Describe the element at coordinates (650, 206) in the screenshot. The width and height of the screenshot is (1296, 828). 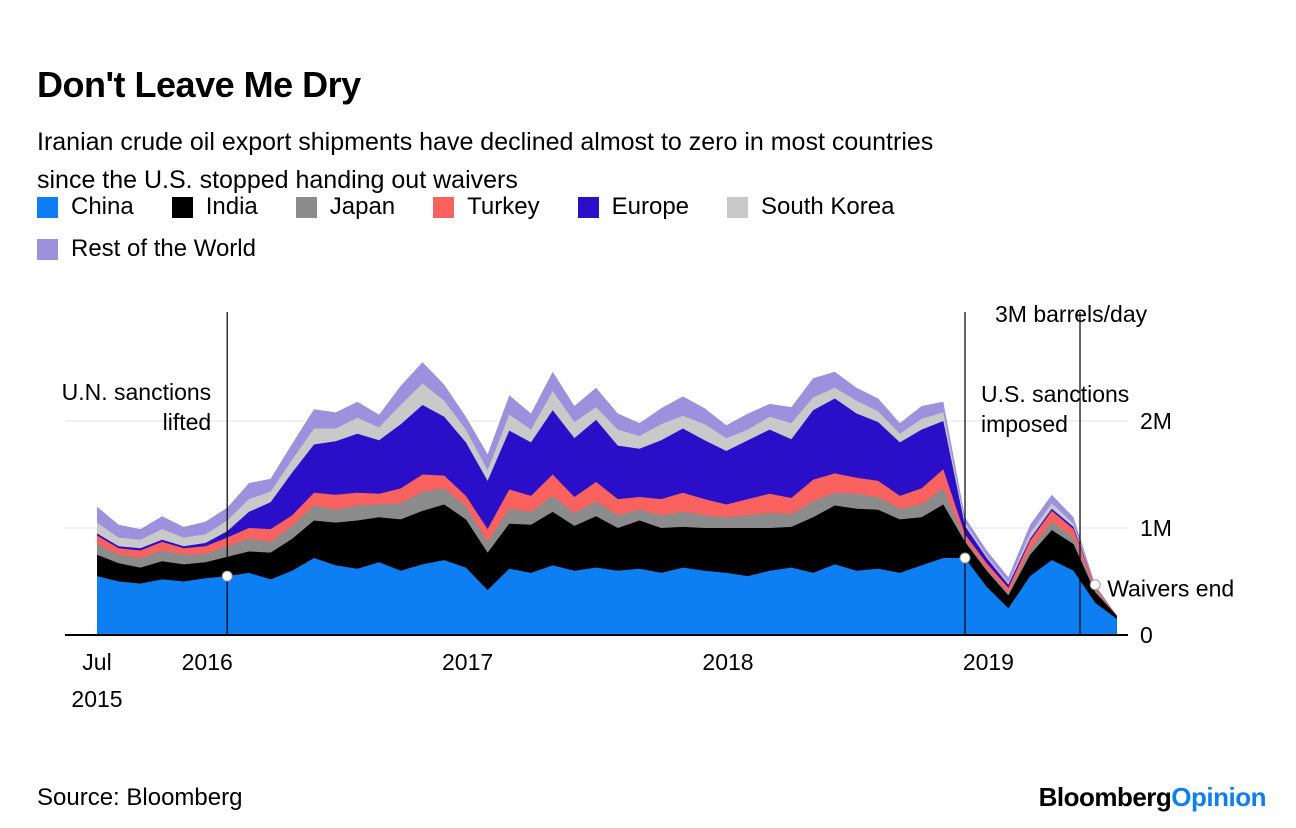
I see `legend-label: Europe` at that location.